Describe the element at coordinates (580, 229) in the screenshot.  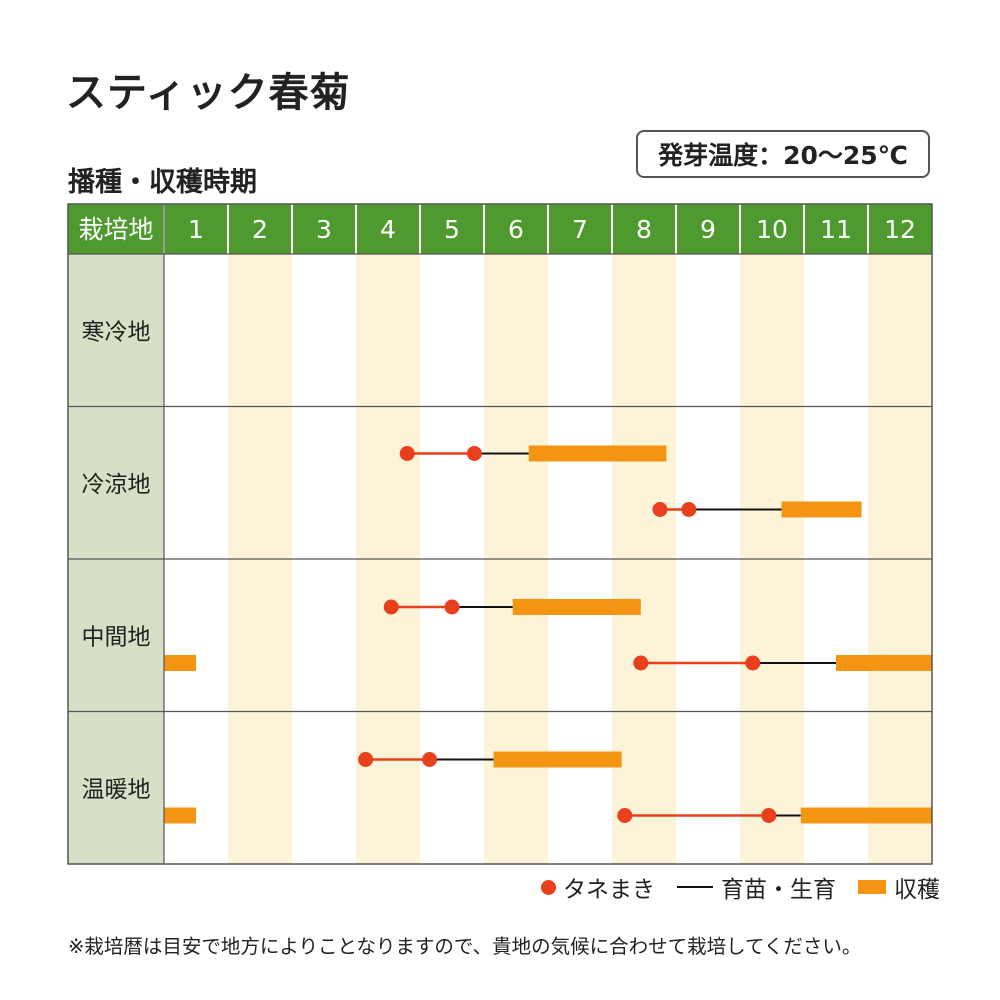
I see `month-label-7: 7` at that location.